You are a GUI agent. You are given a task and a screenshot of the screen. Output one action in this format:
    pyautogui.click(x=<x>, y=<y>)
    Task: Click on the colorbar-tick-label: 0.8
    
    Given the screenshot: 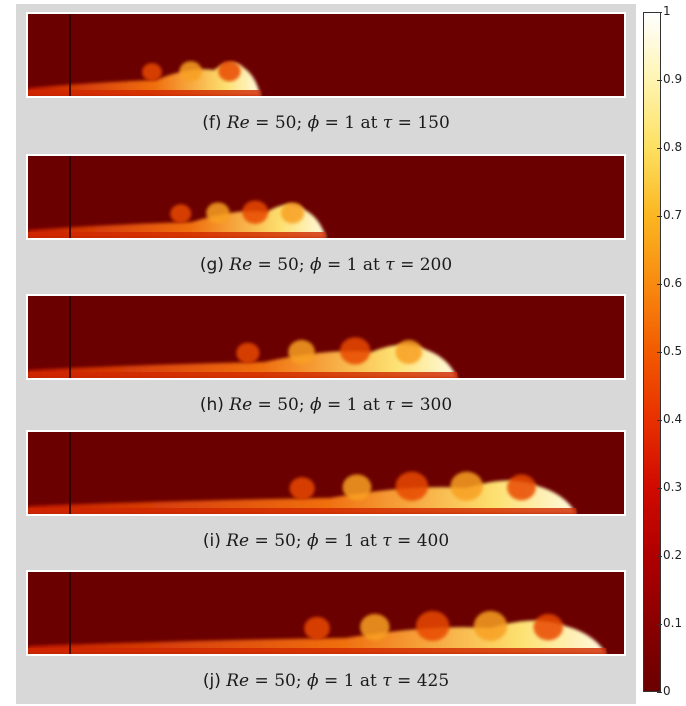 What is the action you would take?
    pyautogui.click(x=673, y=147)
    